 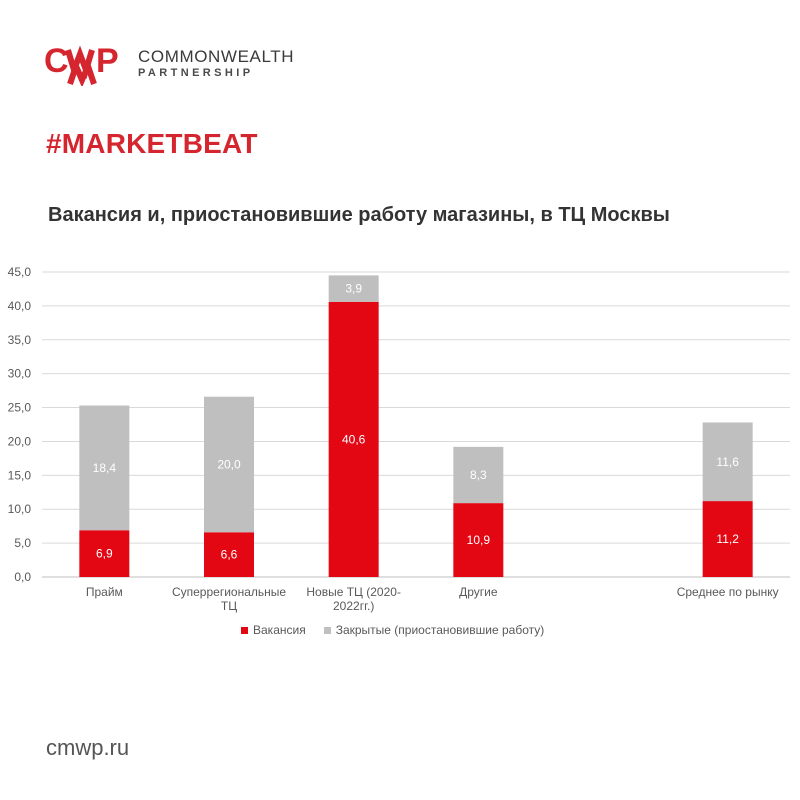 I want to click on legend-item-closed: Закрытые (приостановившие работу), so click(x=434, y=630).